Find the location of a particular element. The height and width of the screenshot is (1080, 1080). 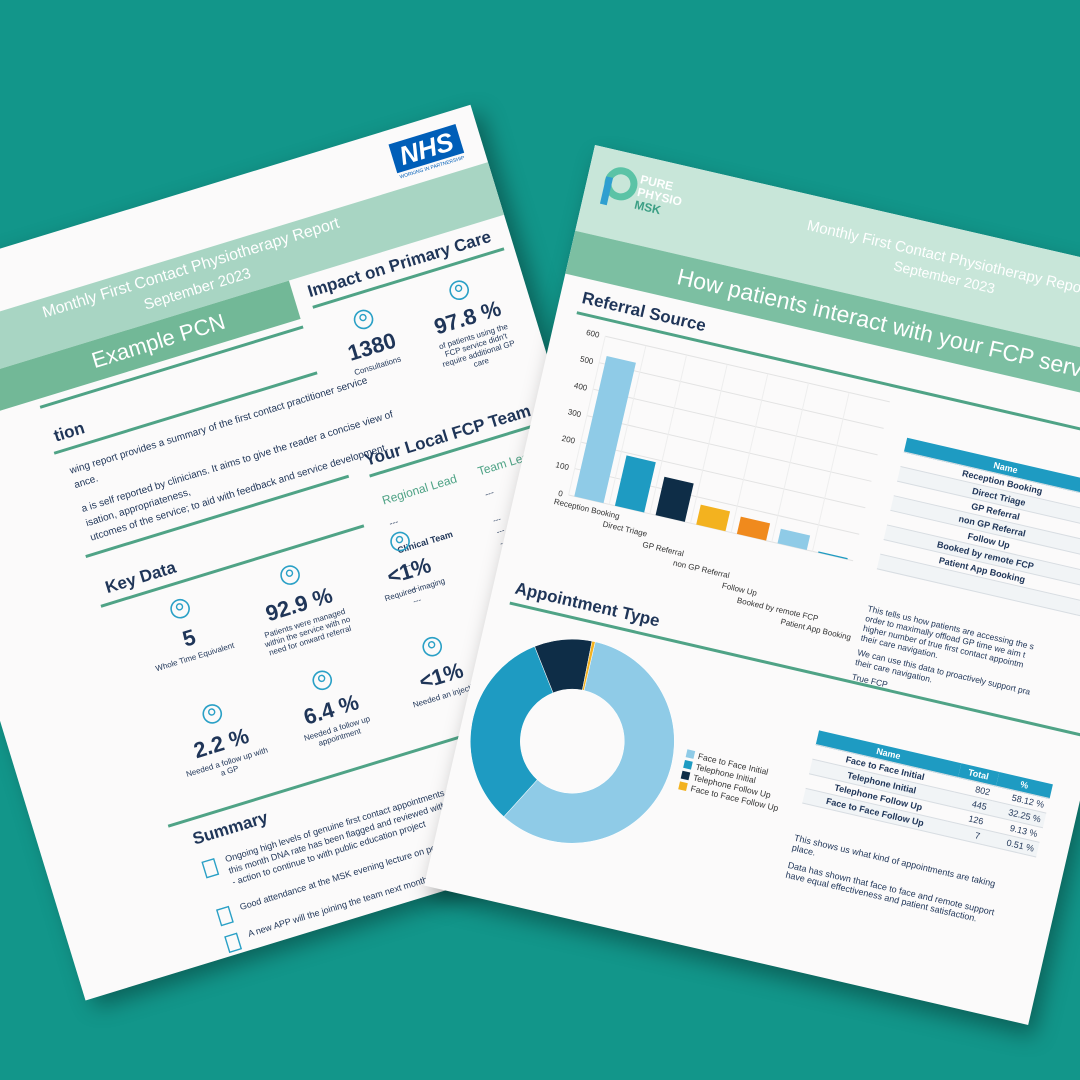

y-tick-label: 0 is located at coordinates (560, 494).